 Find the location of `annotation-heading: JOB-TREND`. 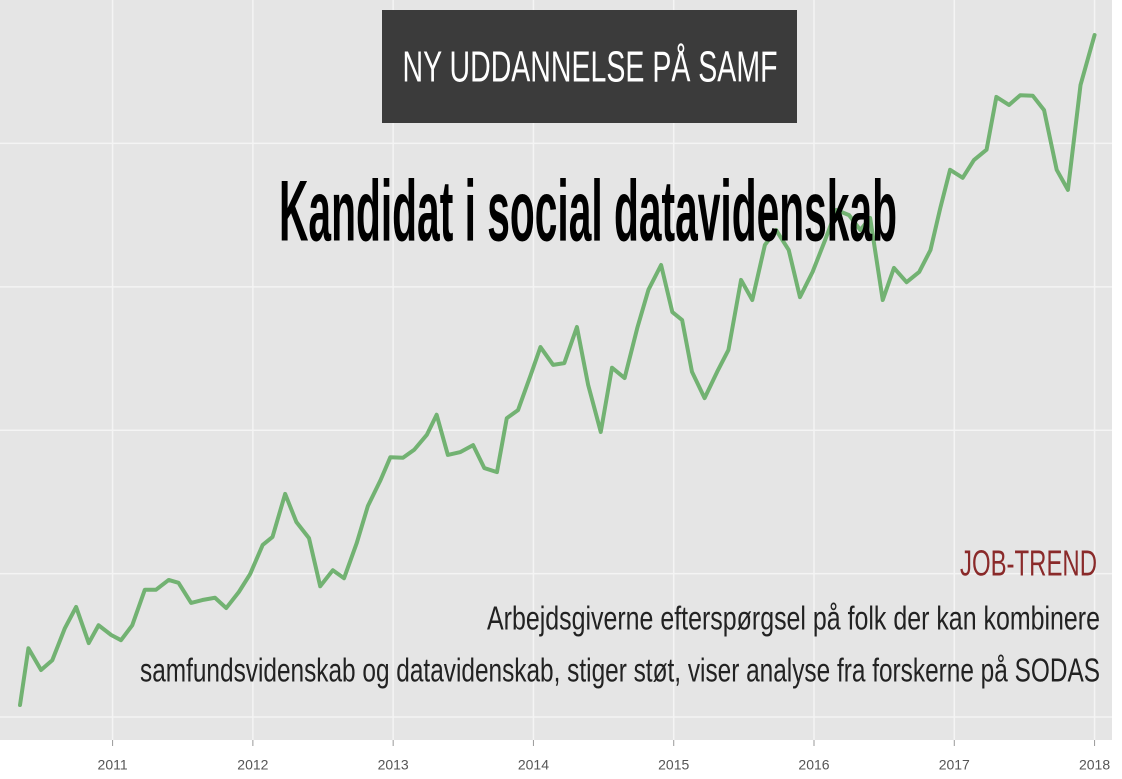

annotation-heading: JOB-TREND is located at coordinates (1028, 563).